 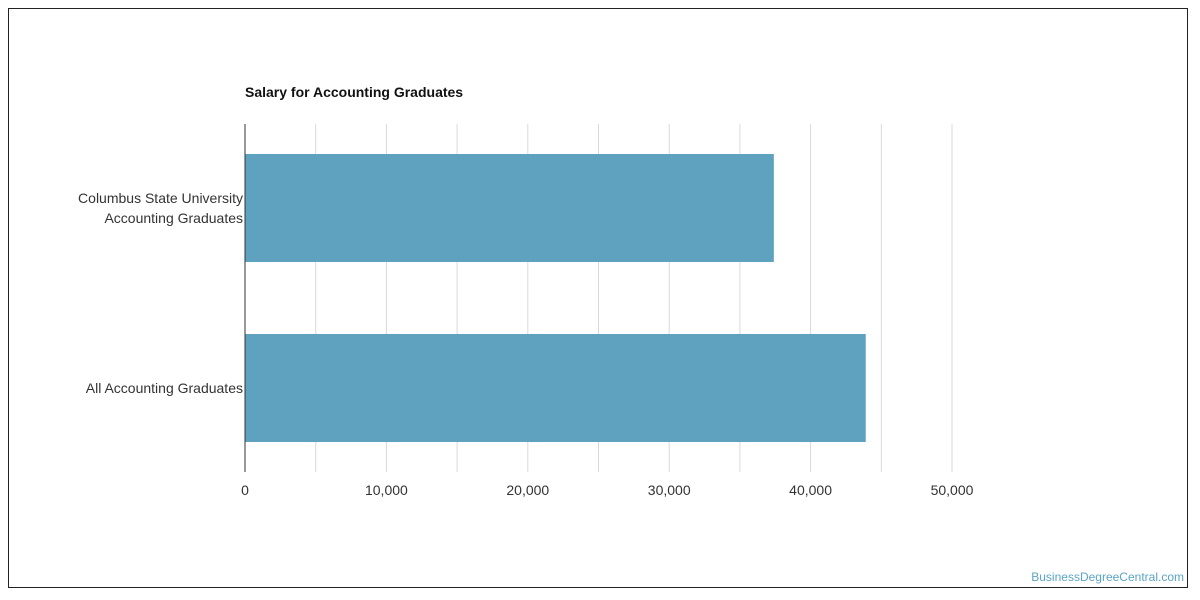 What do you see at coordinates (354, 92) in the screenshot?
I see `chart-title: Salary for Accounting Graduates` at bounding box center [354, 92].